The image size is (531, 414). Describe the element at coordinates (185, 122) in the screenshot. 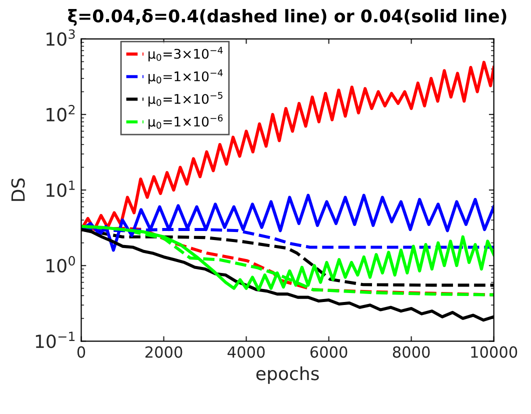

I see `legend-label: μ$_{0}$=1×10$^{−6}$` at that location.